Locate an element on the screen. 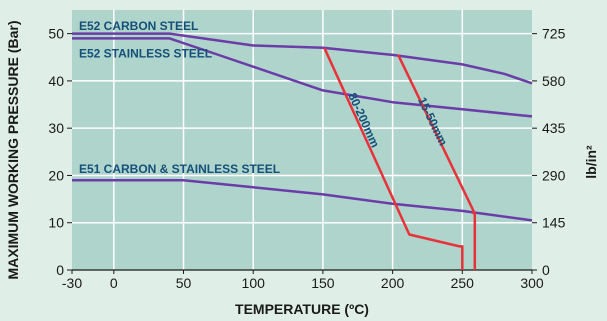 This screenshot has width=607, height=321. x-axis-ticks: -30 0 50 100 150 200 250 300 is located at coordinates (303, 280).